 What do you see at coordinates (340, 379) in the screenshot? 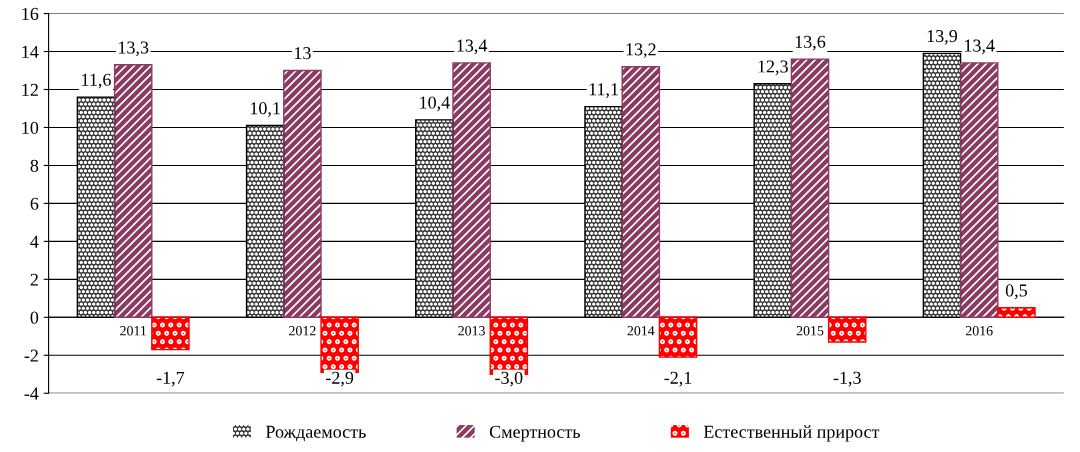
I see `data-label: -2,9` at bounding box center [340, 379].